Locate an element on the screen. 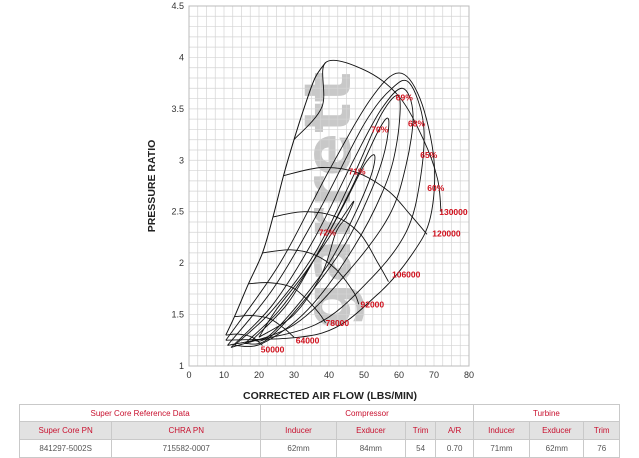  col-chra-pn: CHRA PN is located at coordinates (186, 430).